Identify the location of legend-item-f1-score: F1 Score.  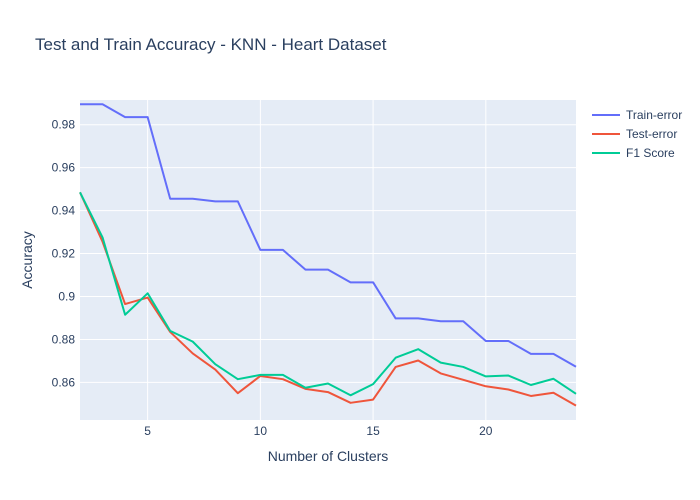
(633, 153).